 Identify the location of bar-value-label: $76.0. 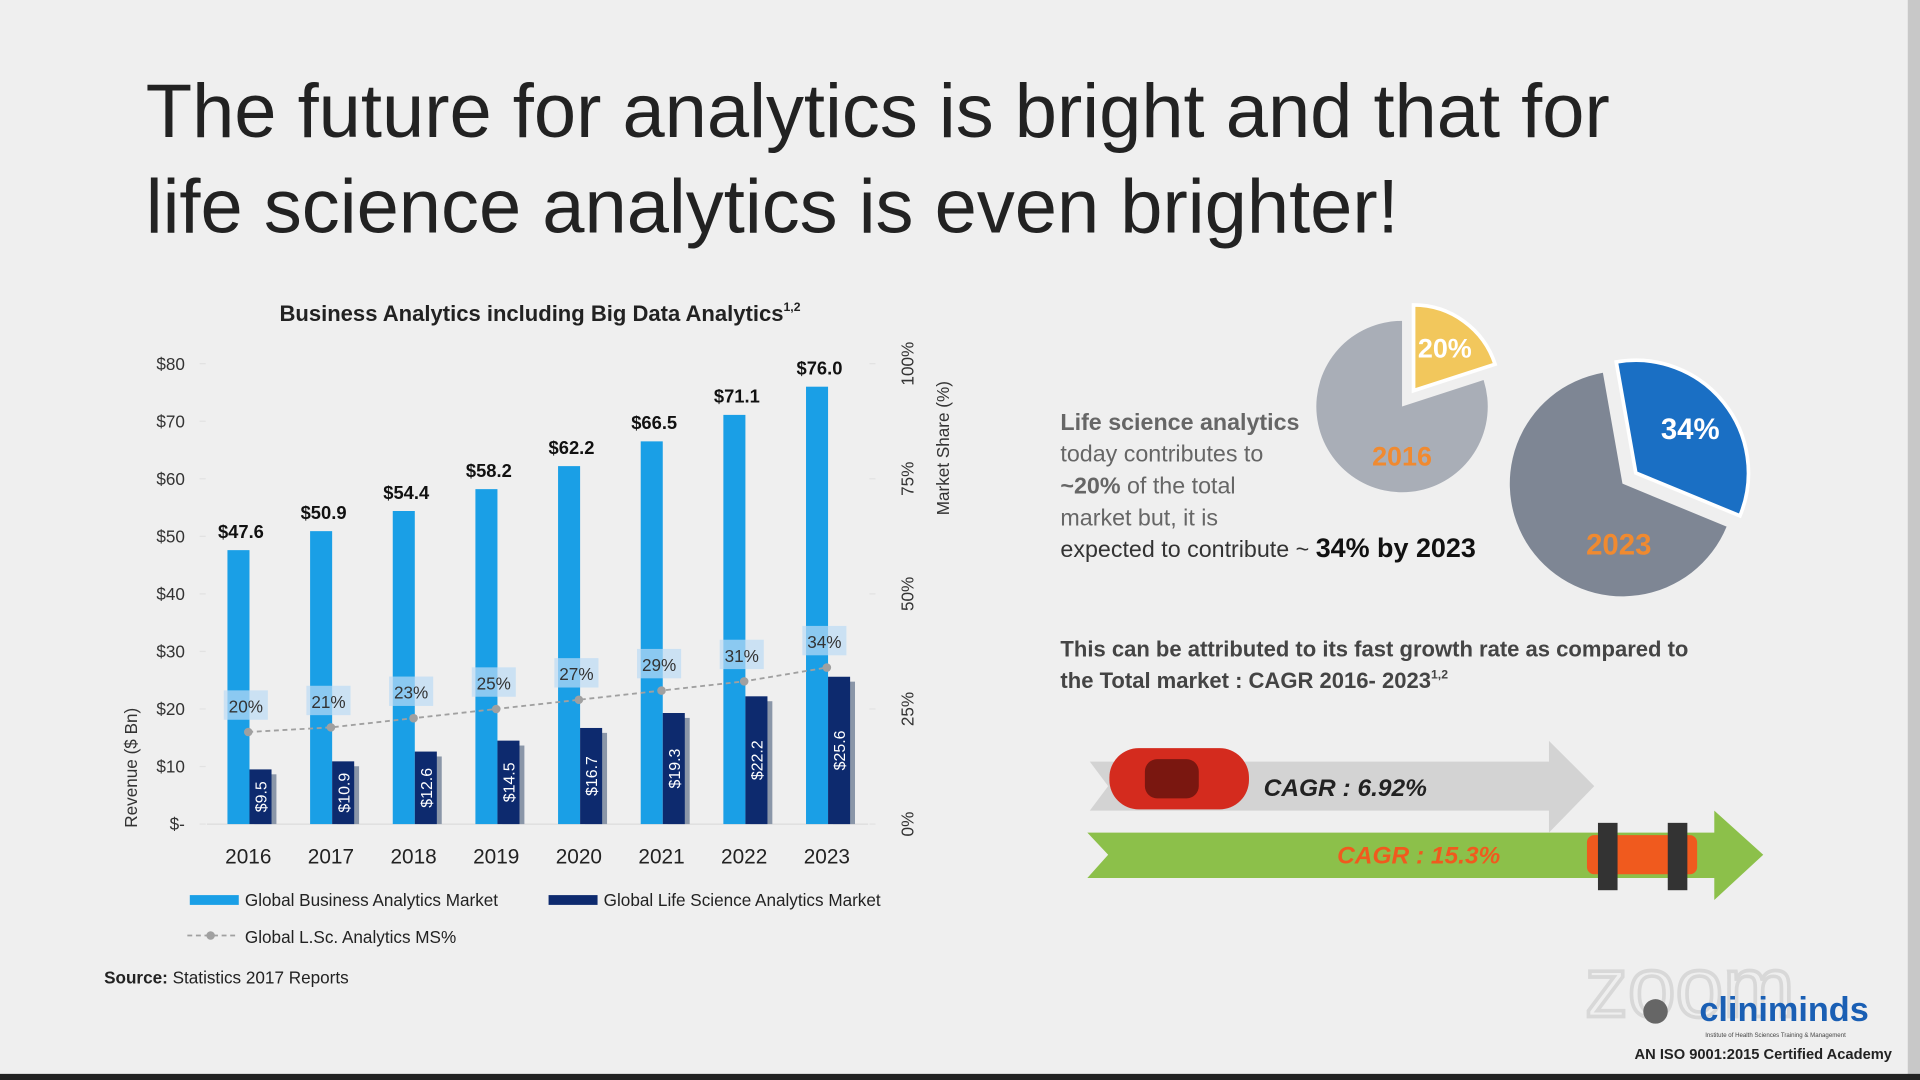
(820, 367).